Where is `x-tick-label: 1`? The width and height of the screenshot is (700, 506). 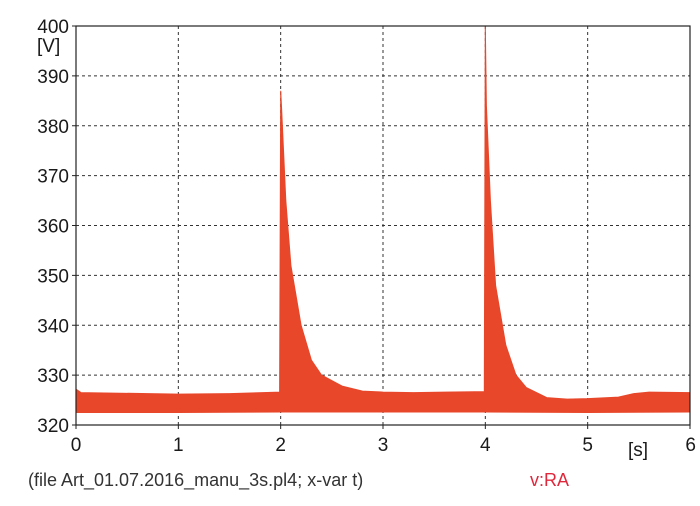 x-tick-label: 1 is located at coordinates (178, 445).